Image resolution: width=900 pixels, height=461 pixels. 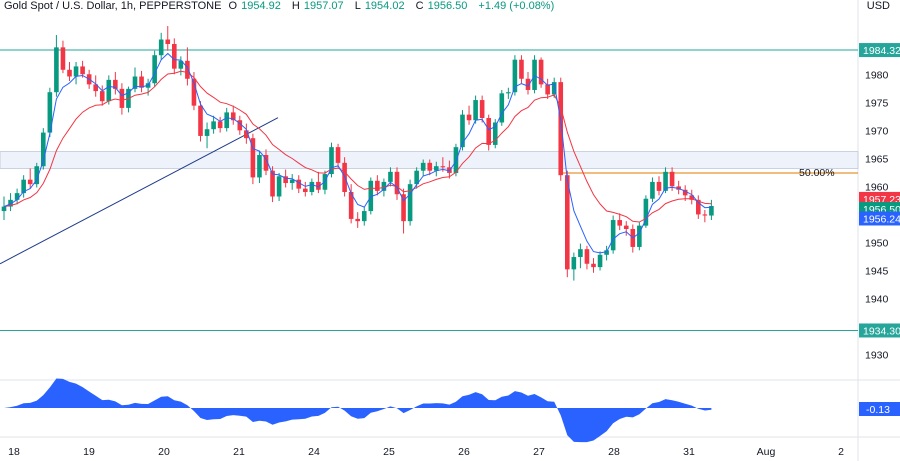 I want to click on symbol-title: Gold Spot / U.S. Dollar, 1h, PEPPERSTONE, so click(x=113, y=6).